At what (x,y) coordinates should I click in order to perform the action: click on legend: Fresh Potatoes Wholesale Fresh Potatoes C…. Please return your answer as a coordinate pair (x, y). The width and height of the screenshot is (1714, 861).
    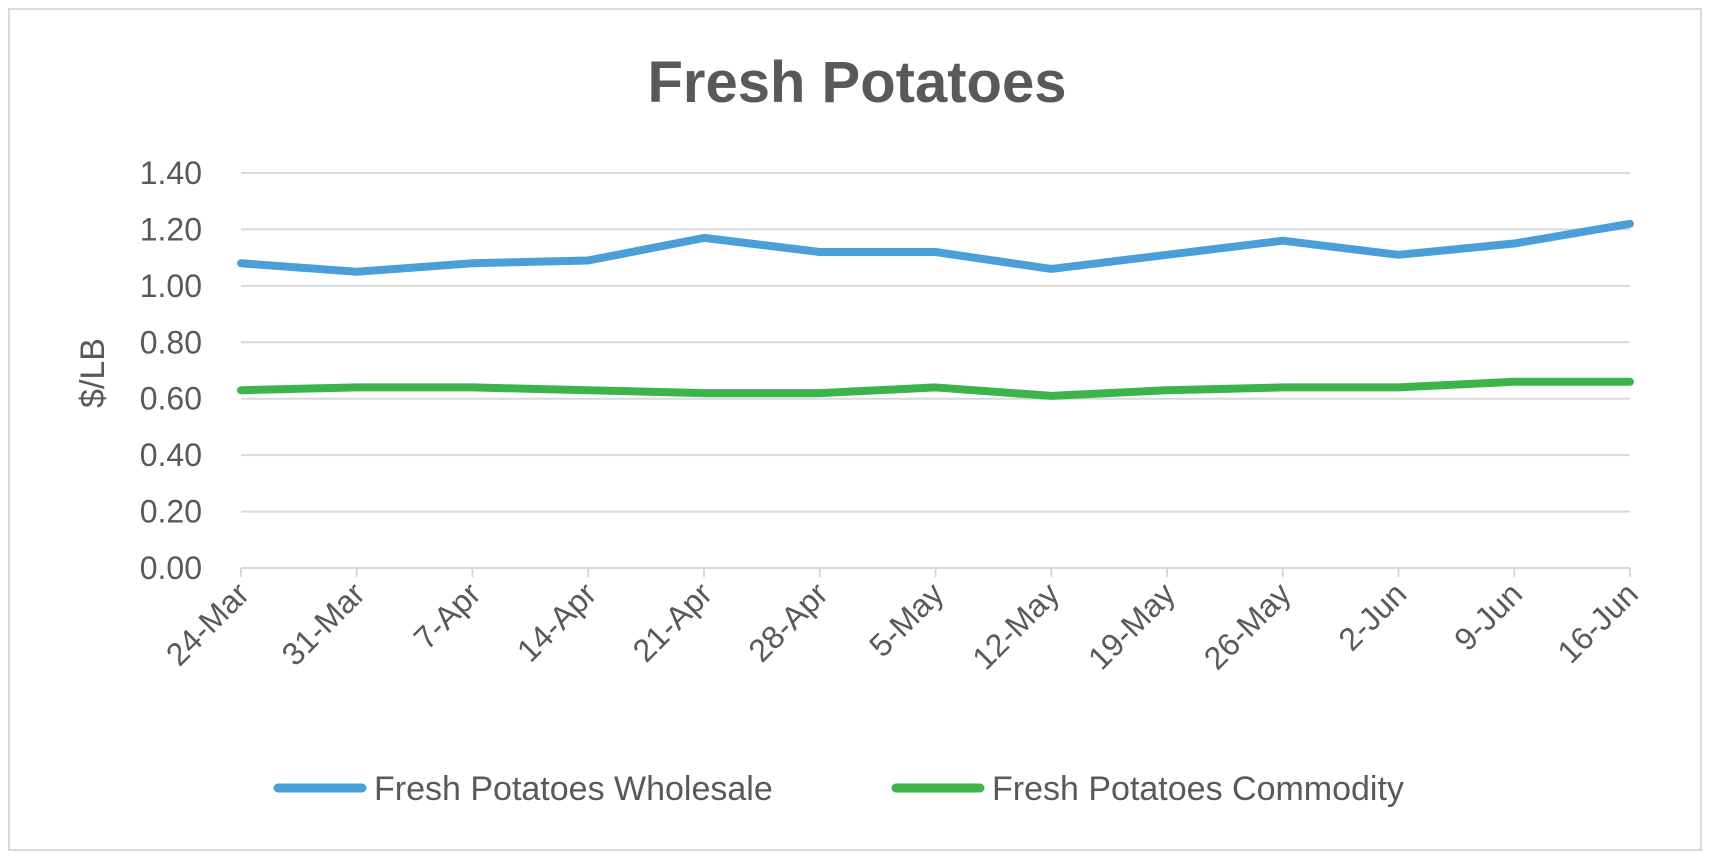
    Looking at the image, I should click on (838, 789).